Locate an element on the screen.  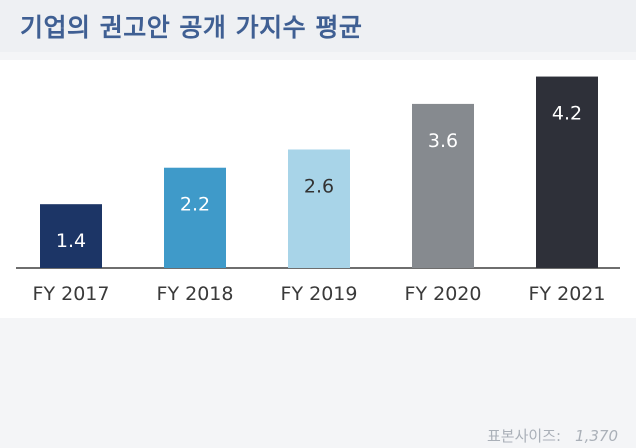
sample-size-value: 1,370 is located at coordinates (596, 436).